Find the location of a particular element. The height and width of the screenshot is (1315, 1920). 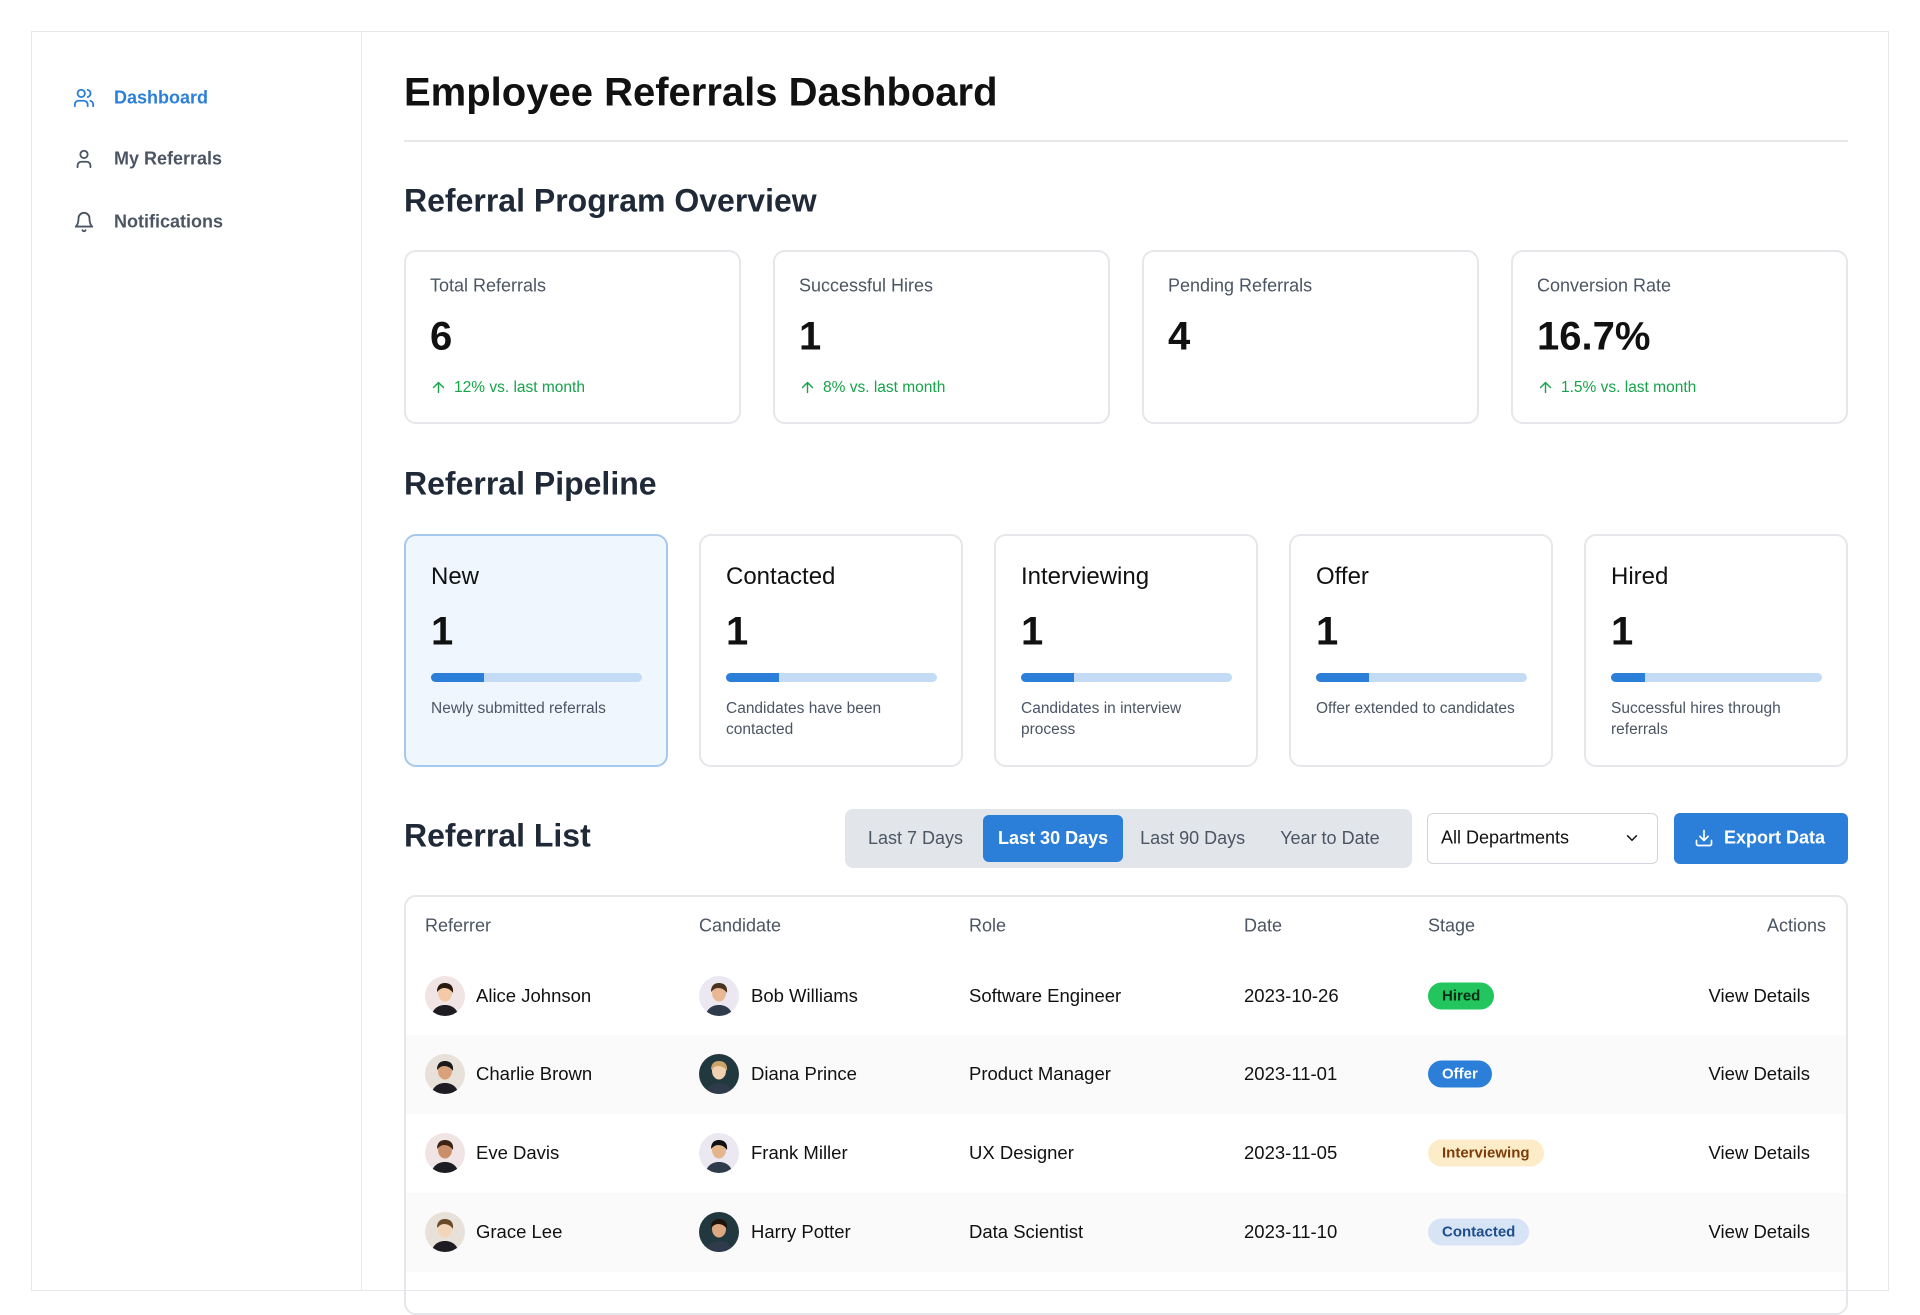

date: 2023-11-05 is located at coordinates (1291, 1152).